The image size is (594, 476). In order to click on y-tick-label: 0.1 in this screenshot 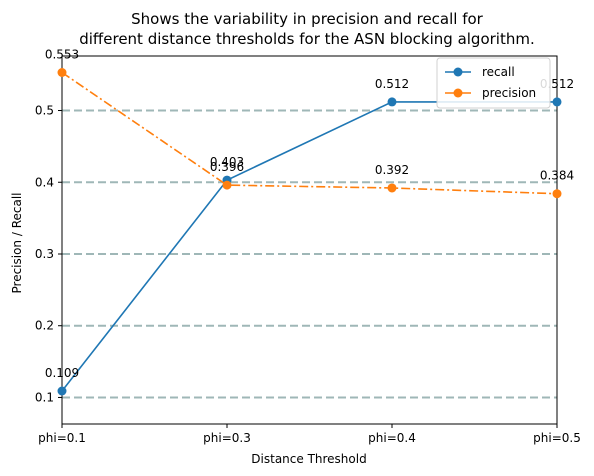, I will do `click(44, 397)`.